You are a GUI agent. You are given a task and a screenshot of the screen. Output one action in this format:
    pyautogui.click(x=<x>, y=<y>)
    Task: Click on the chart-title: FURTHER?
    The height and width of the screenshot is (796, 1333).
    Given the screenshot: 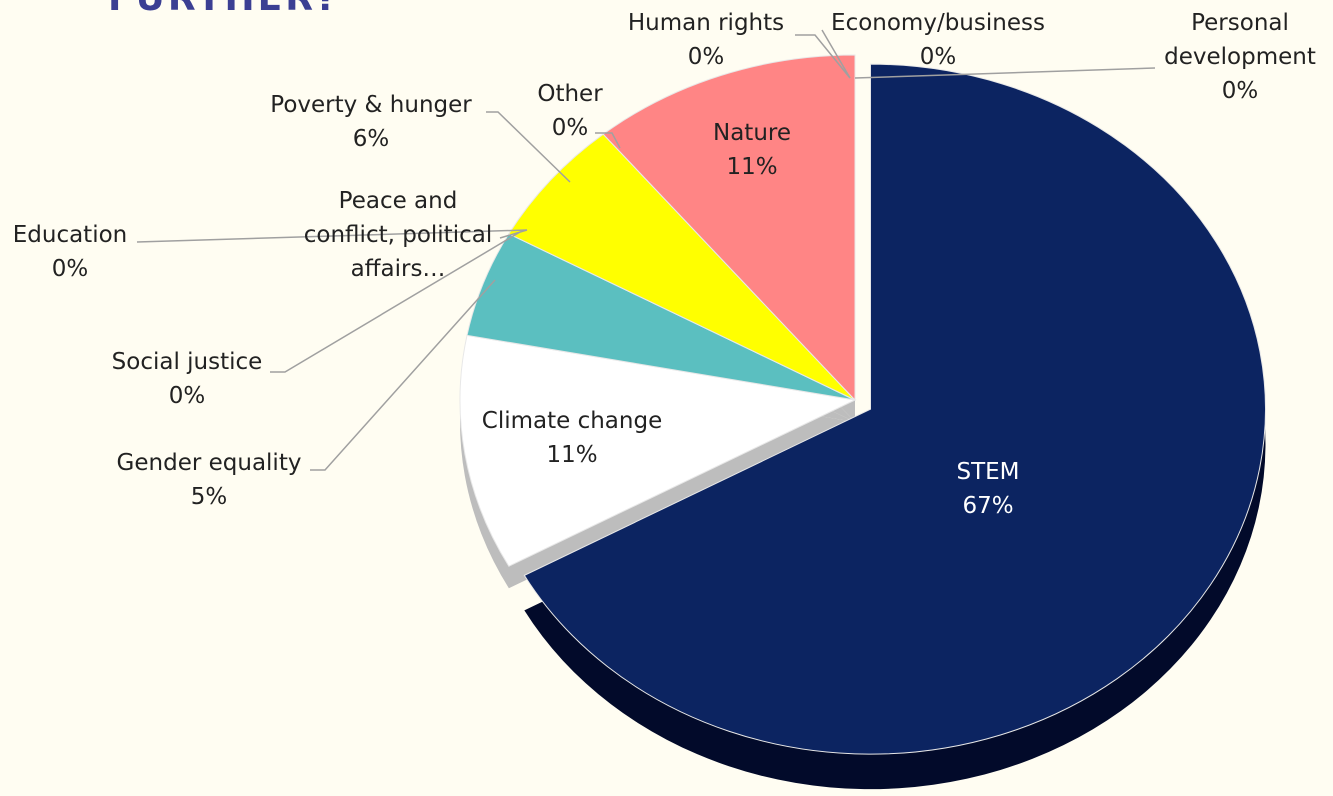 What is the action you would take?
    pyautogui.click(x=224, y=9)
    